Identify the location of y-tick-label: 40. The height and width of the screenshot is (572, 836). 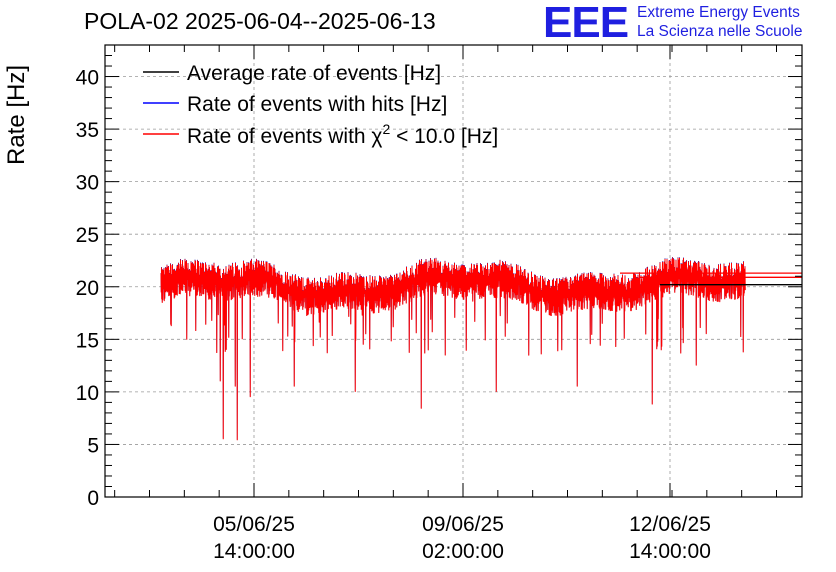
(87, 78).